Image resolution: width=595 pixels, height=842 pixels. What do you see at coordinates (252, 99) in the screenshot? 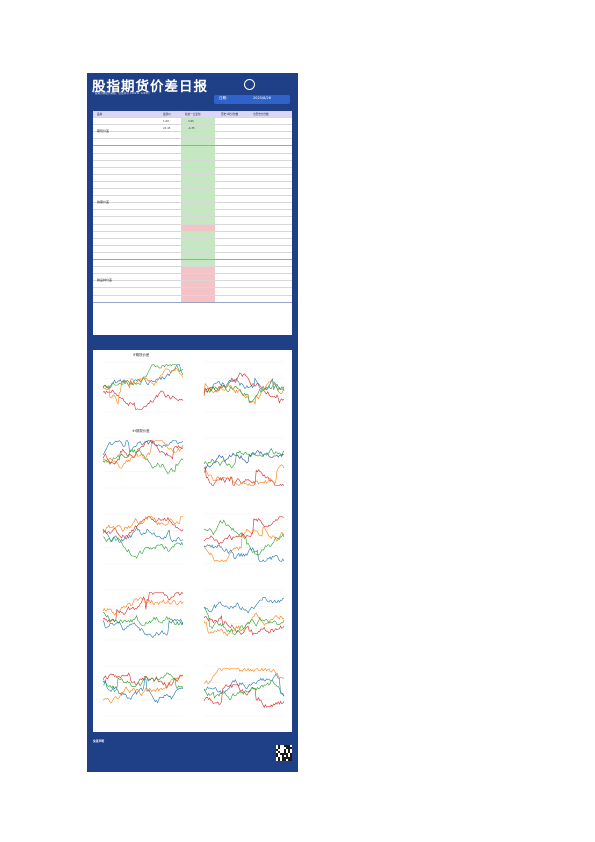
I see `date-pill` at bounding box center [252, 99].